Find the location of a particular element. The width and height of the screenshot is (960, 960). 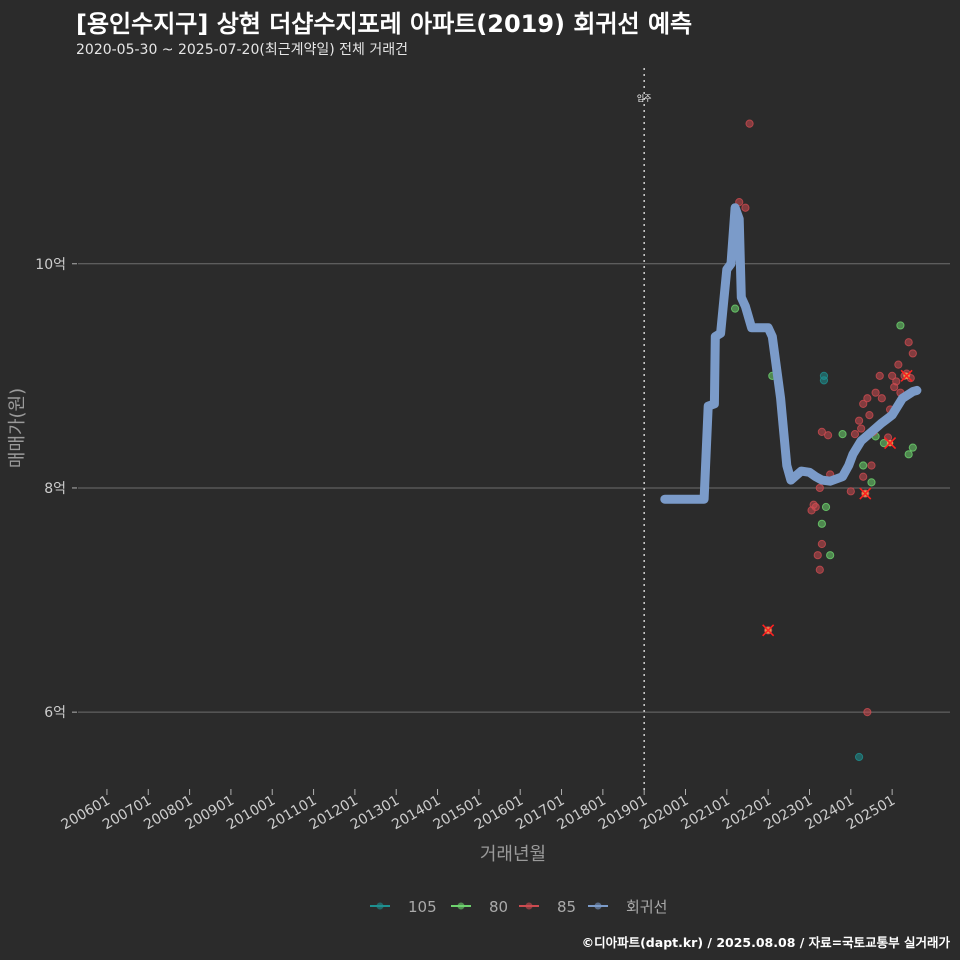

legend: 105 80 85 회귀선 is located at coordinates (518, 907).